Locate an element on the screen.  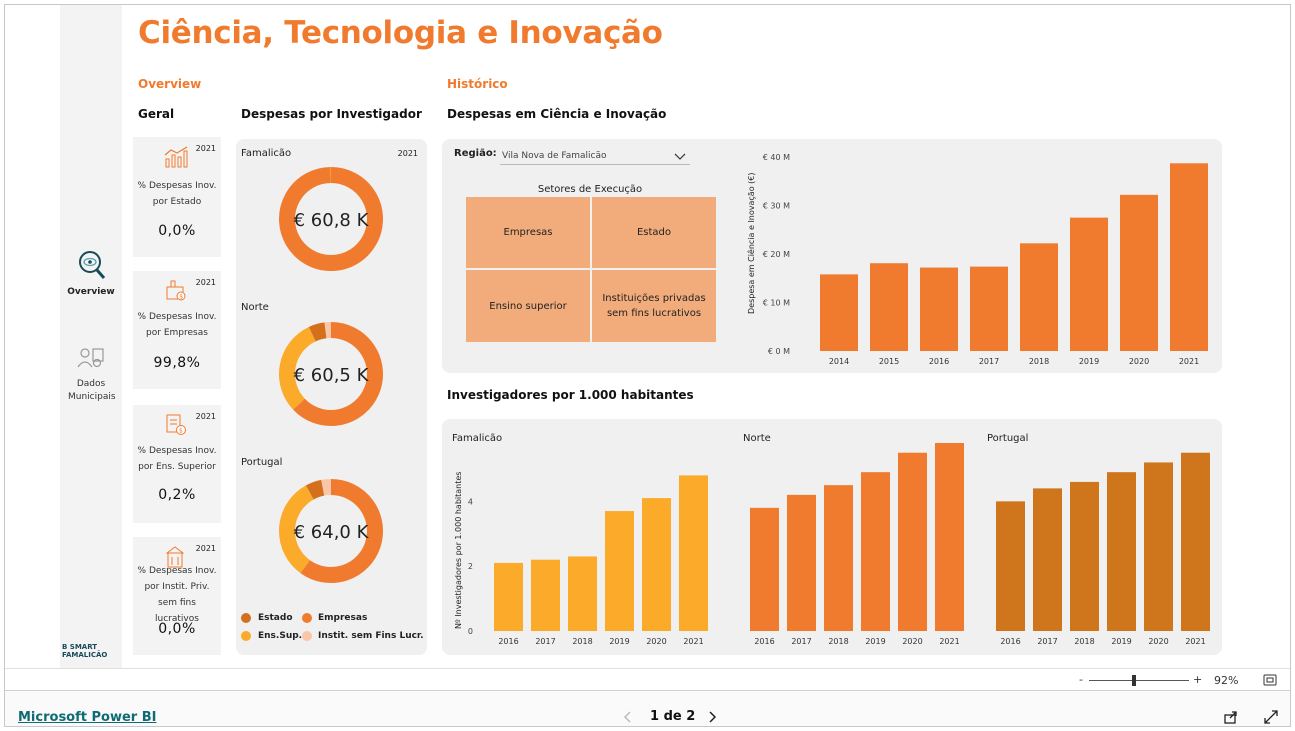
kpi-label: % Despesas Inov. por Empresas is located at coordinates (177, 325).